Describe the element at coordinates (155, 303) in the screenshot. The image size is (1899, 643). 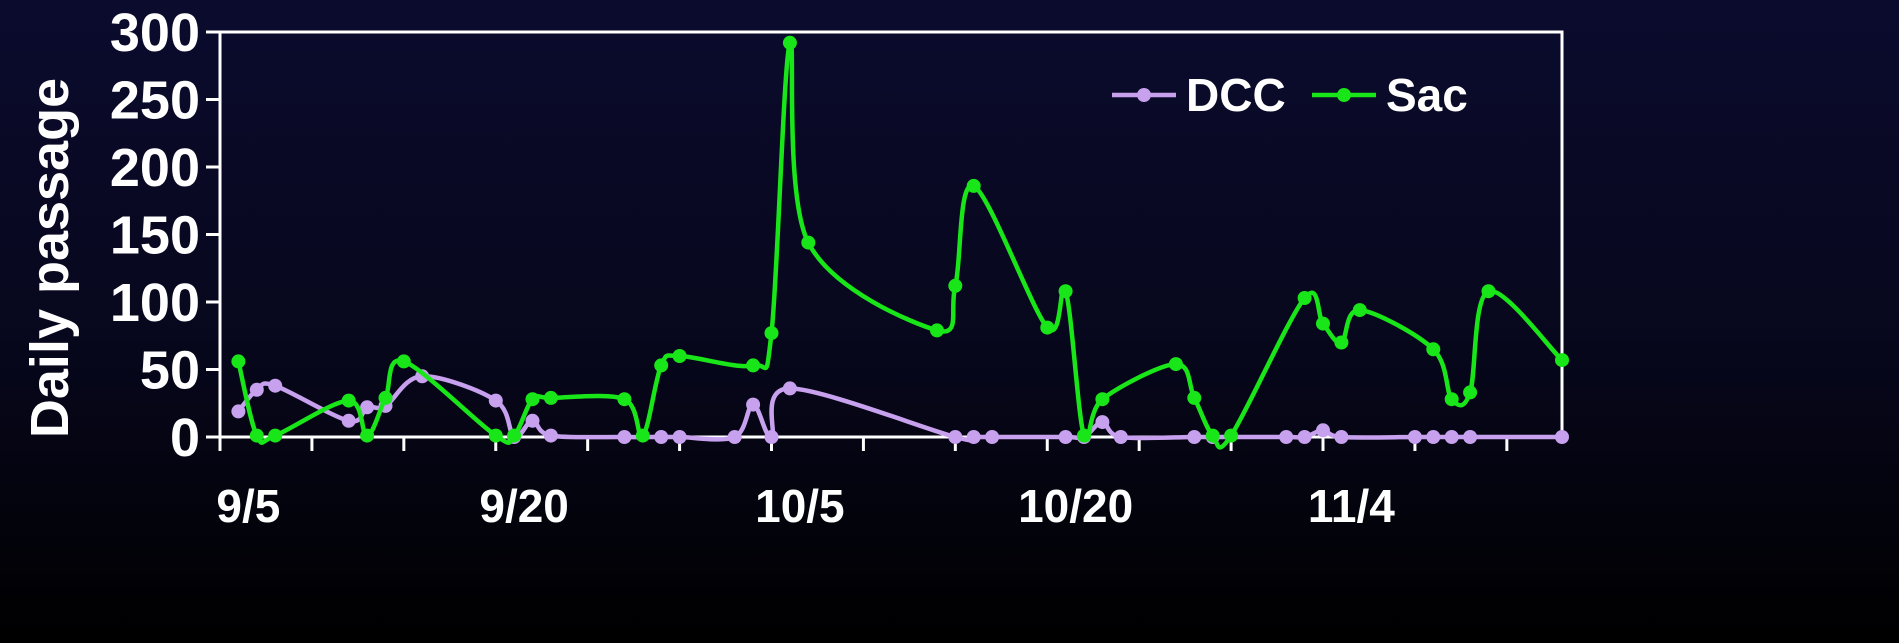
I see `y-tick-label: 100` at that location.